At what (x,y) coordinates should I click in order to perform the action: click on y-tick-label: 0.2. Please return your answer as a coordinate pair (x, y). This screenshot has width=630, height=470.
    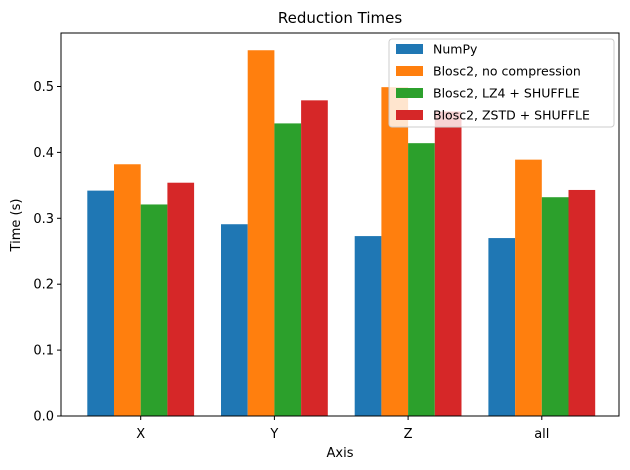
    Looking at the image, I should click on (43, 285).